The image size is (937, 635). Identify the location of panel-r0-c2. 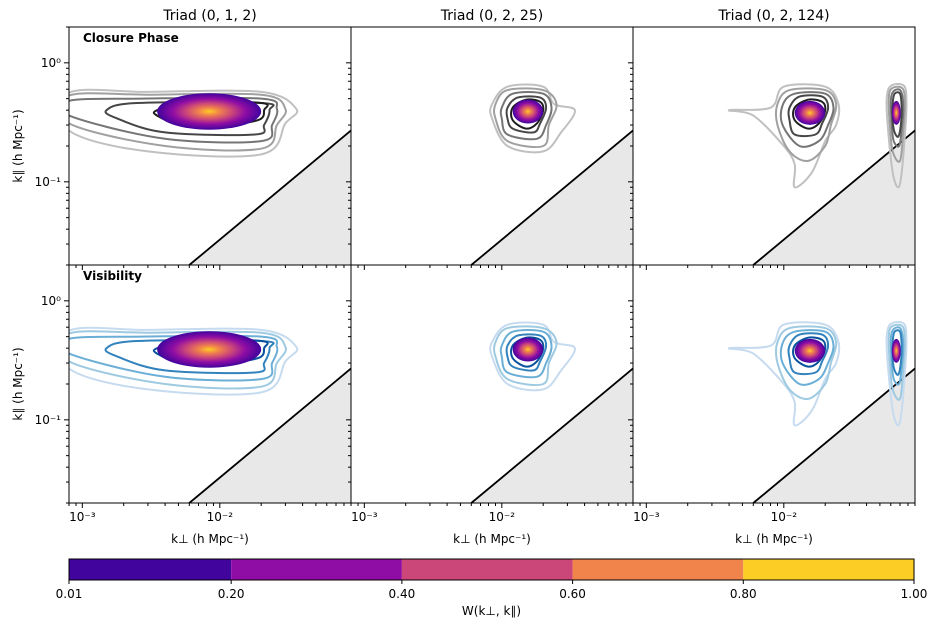
(772, 148).